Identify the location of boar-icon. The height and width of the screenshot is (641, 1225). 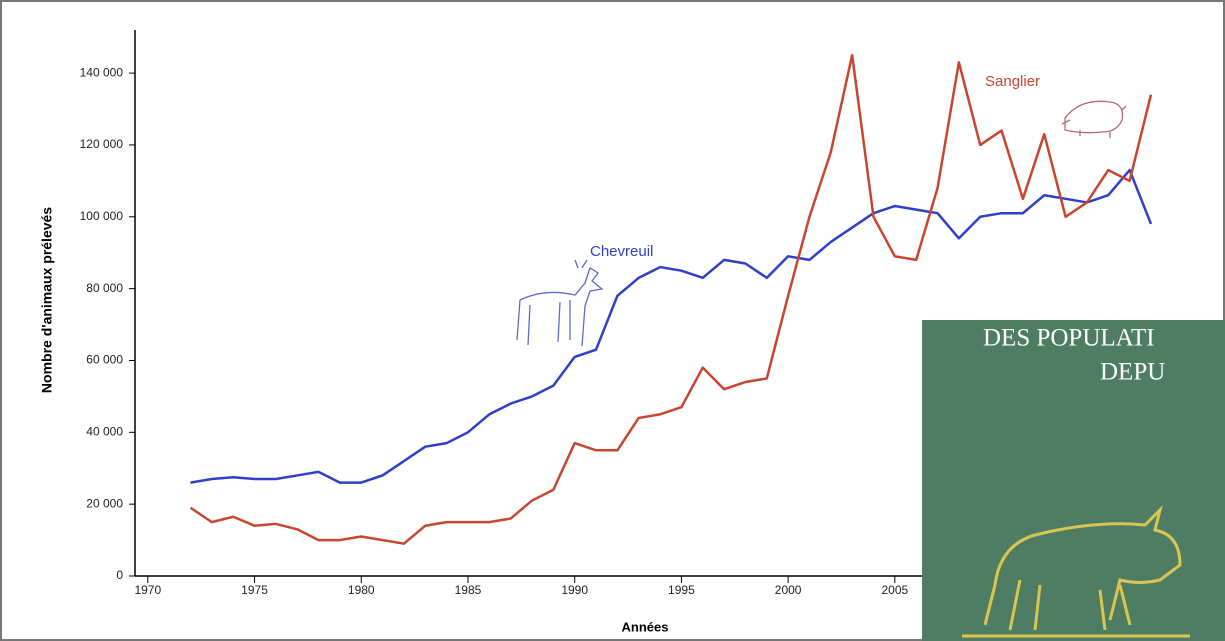
(1094, 119).